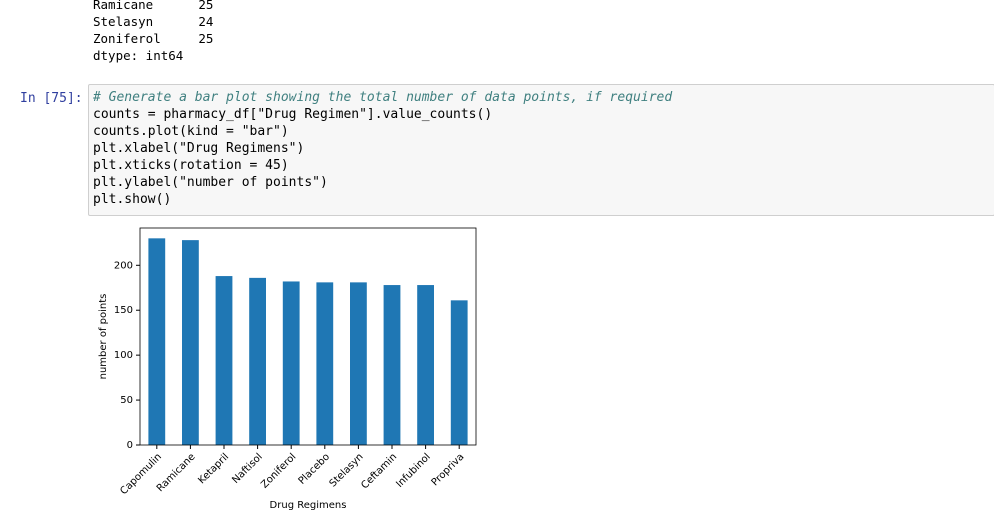 The height and width of the screenshot is (519, 994). I want to click on output-line: dtype: int64, so click(138, 55).